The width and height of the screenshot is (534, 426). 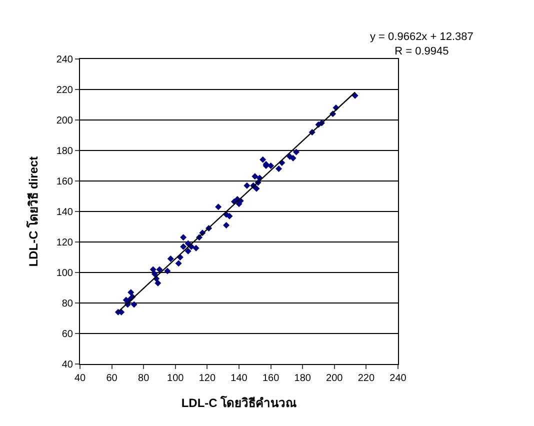 I want to click on y-tick-label: 60, so click(x=68, y=334).